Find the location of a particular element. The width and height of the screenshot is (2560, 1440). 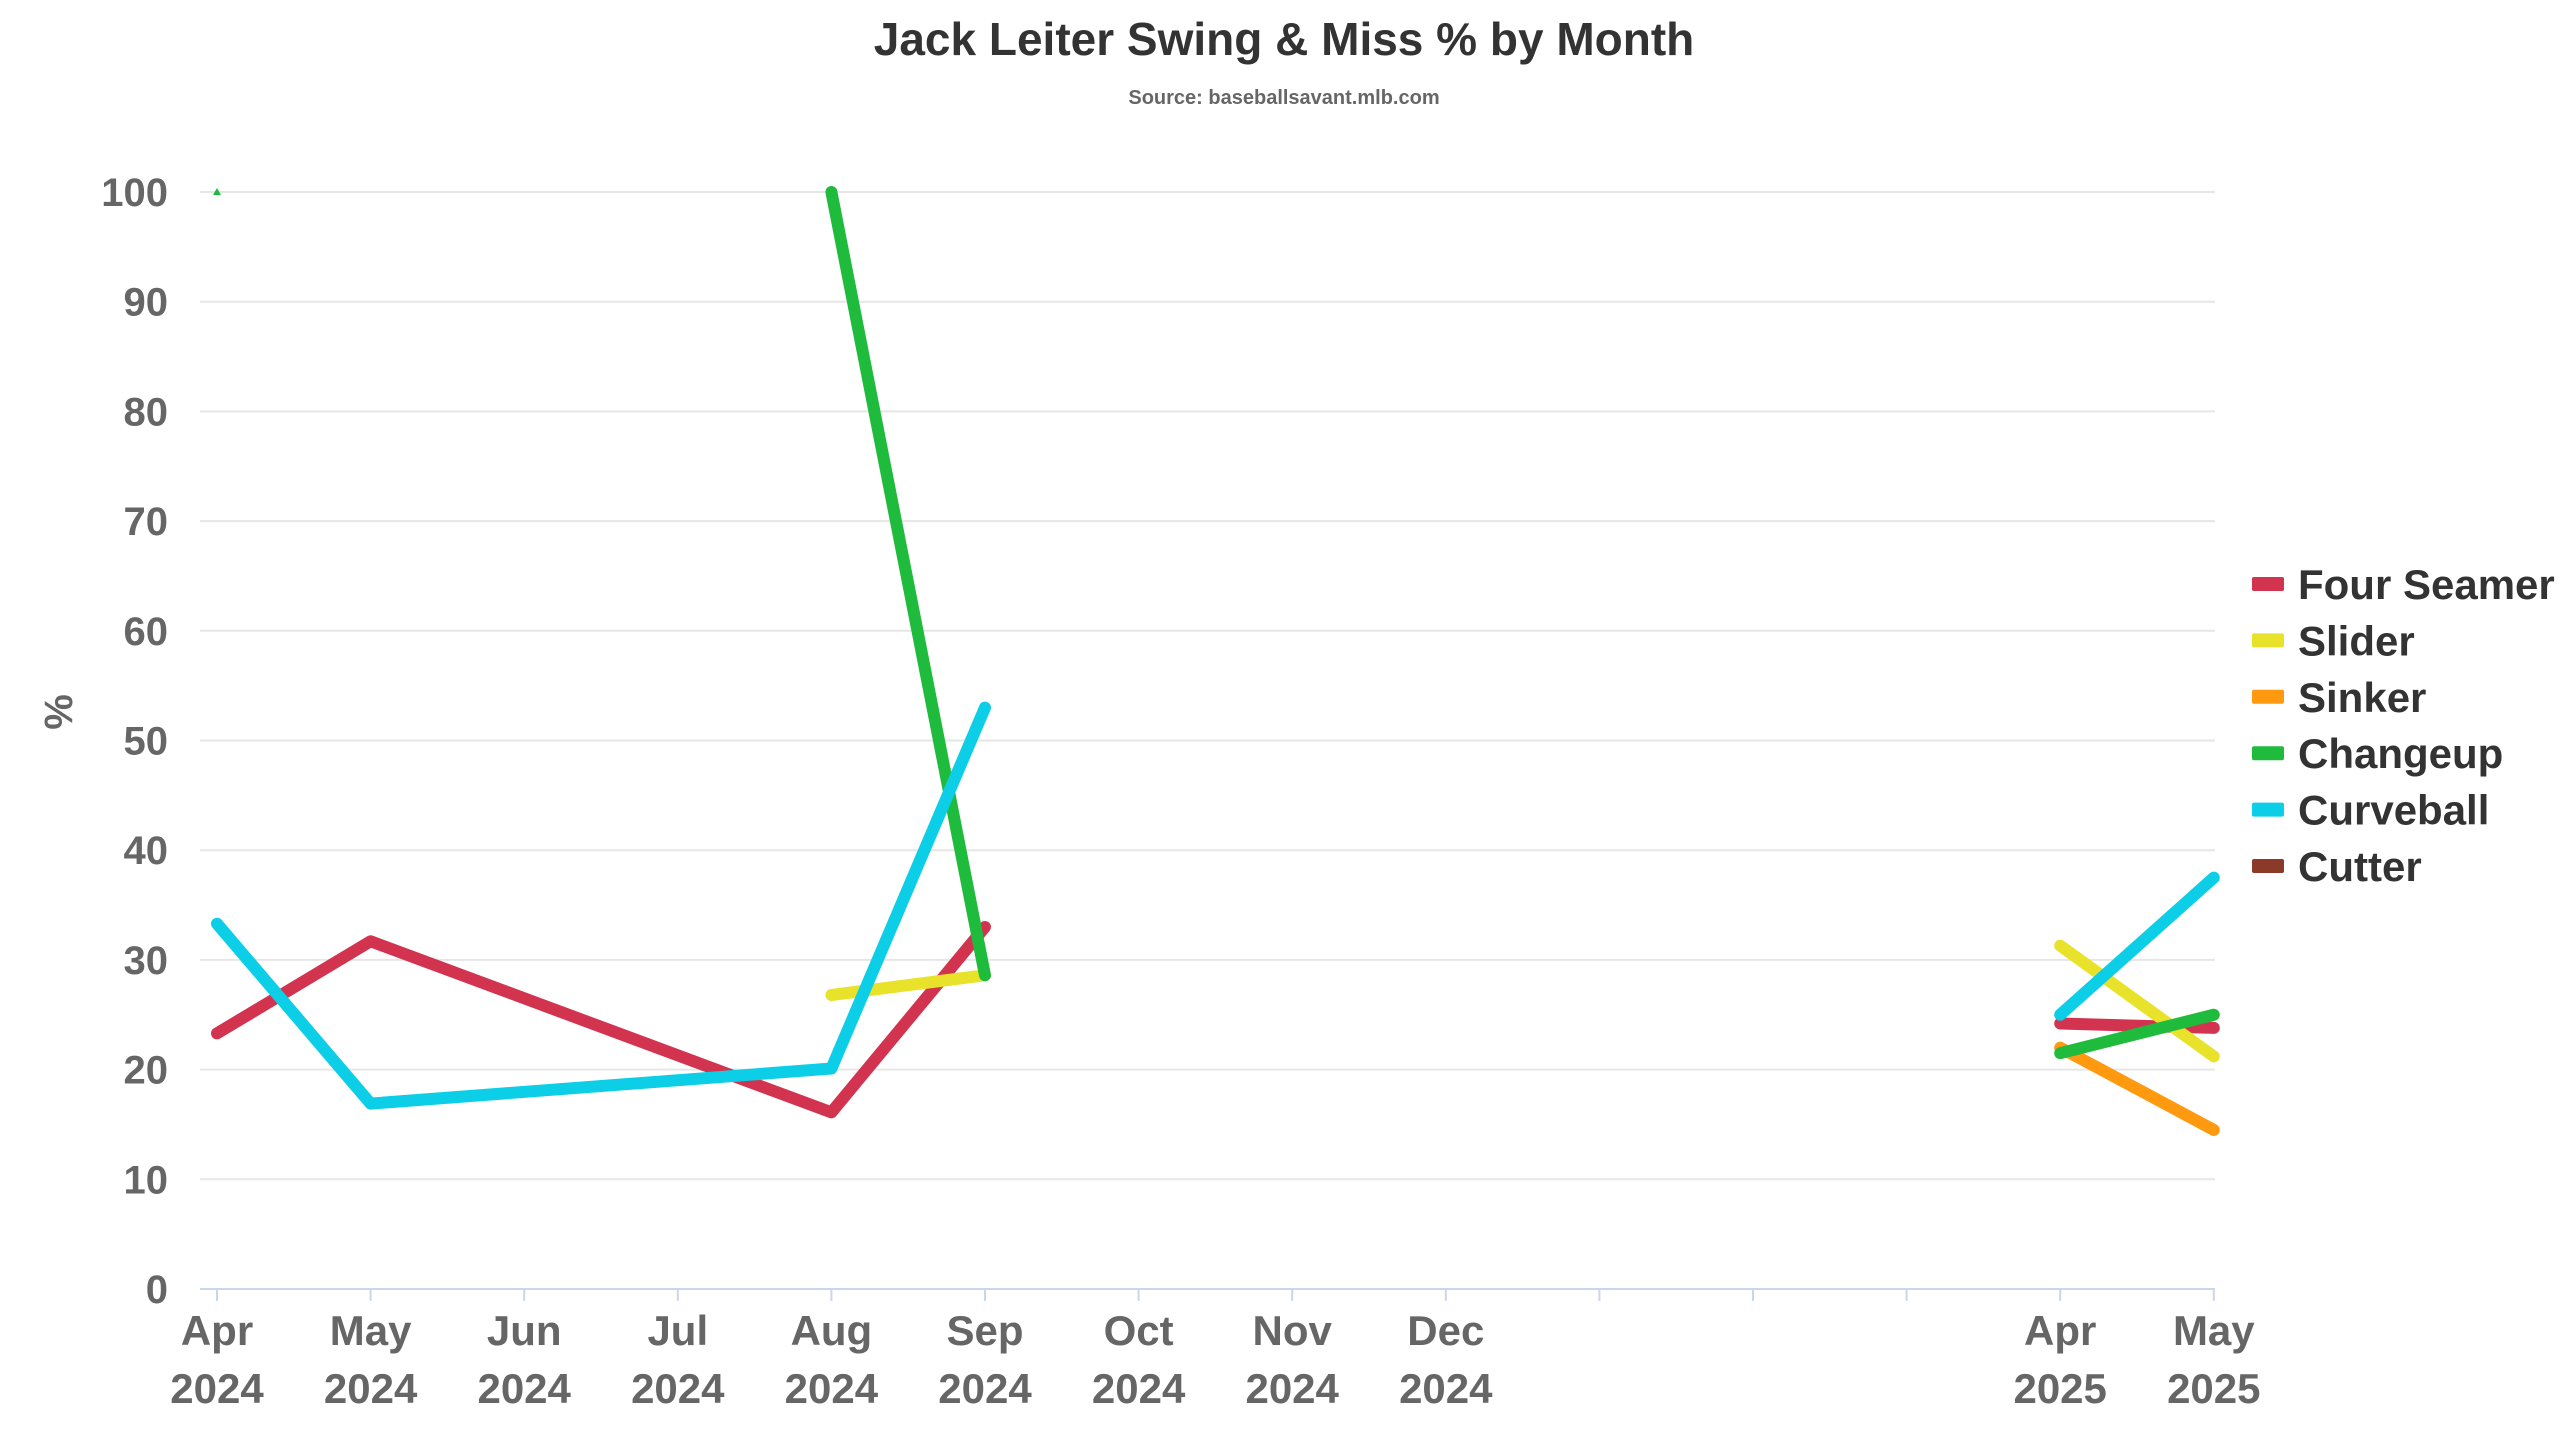

x-tick-month: Nov is located at coordinates (1293, 1330).